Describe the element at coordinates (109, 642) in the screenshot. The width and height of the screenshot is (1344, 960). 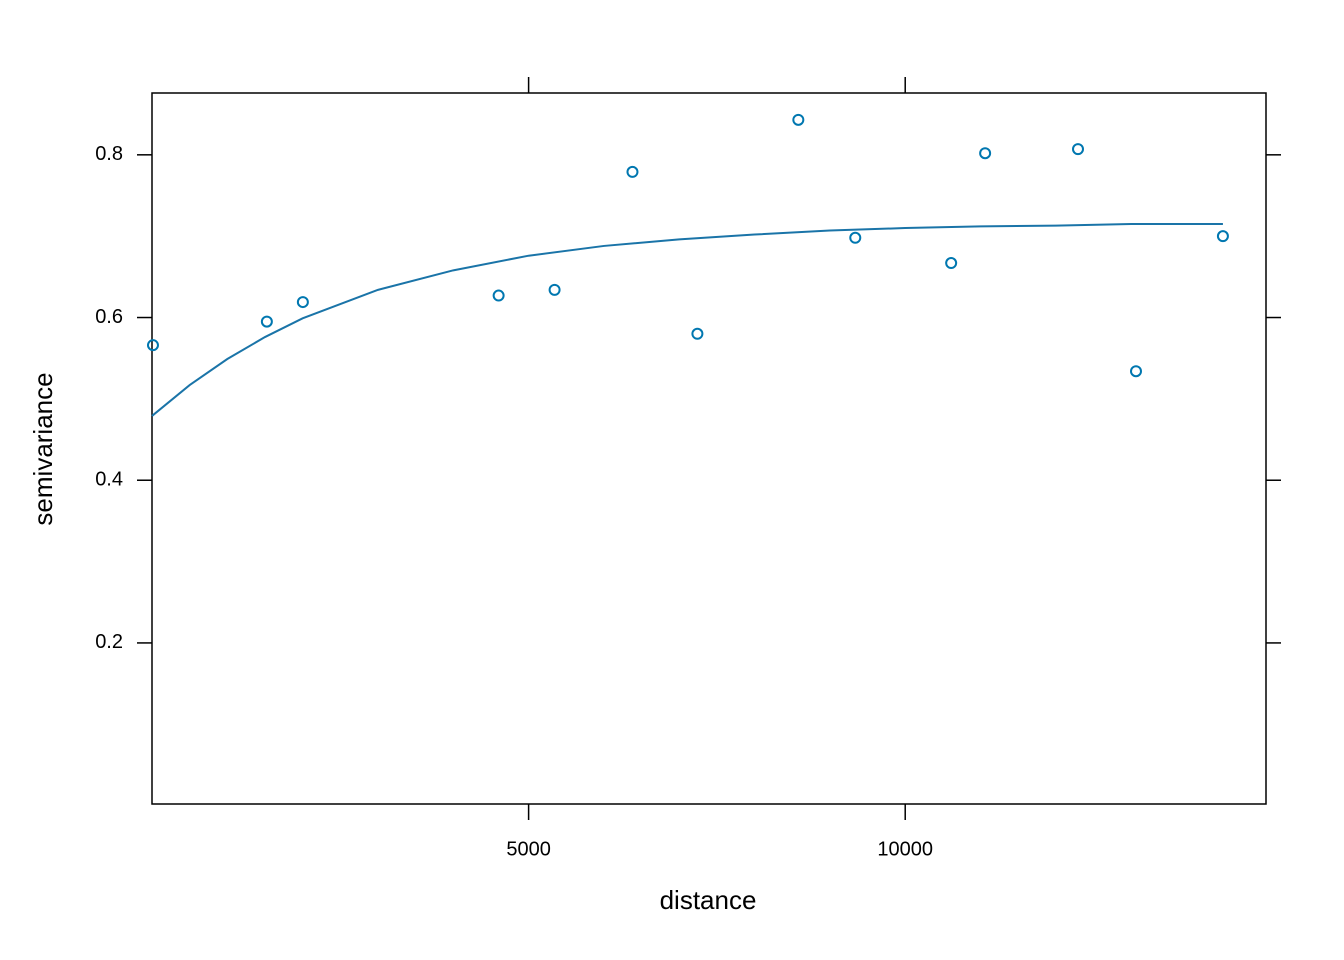
I see `y-tick-label: 0.2` at that location.